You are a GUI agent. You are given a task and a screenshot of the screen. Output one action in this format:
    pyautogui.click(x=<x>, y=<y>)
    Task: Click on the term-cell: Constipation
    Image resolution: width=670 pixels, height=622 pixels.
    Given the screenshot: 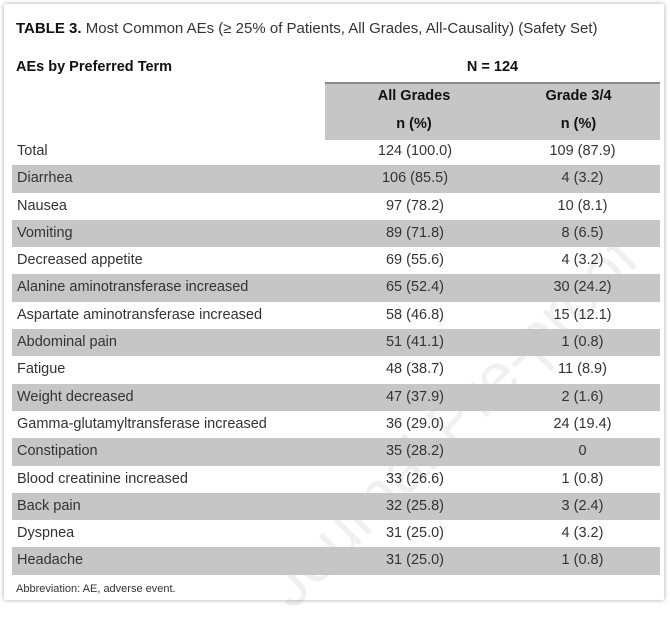 What is the action you would take?
    pyautogui.click(x=57, y=451)
    